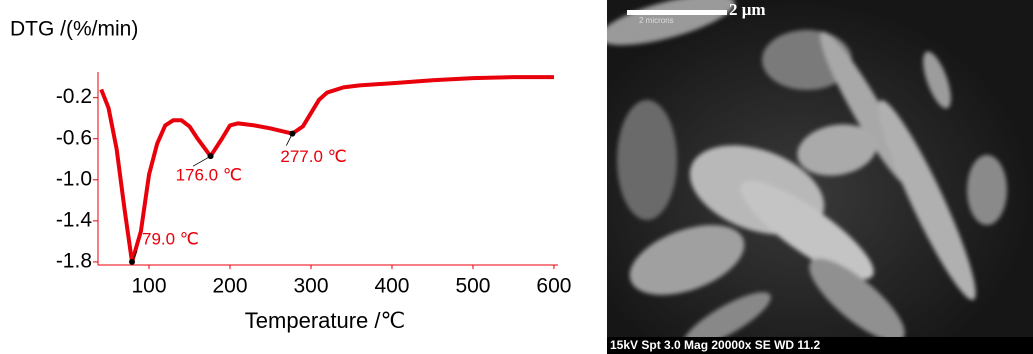  I want to click on y-axis-label: DTG /(%/min), so click(74, 29).